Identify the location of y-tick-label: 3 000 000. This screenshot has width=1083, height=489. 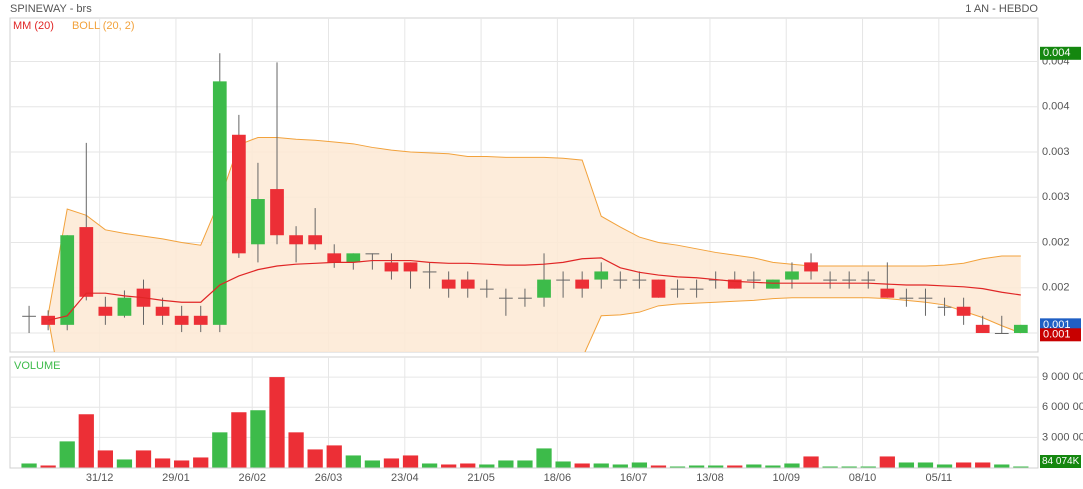
(1062, 437).